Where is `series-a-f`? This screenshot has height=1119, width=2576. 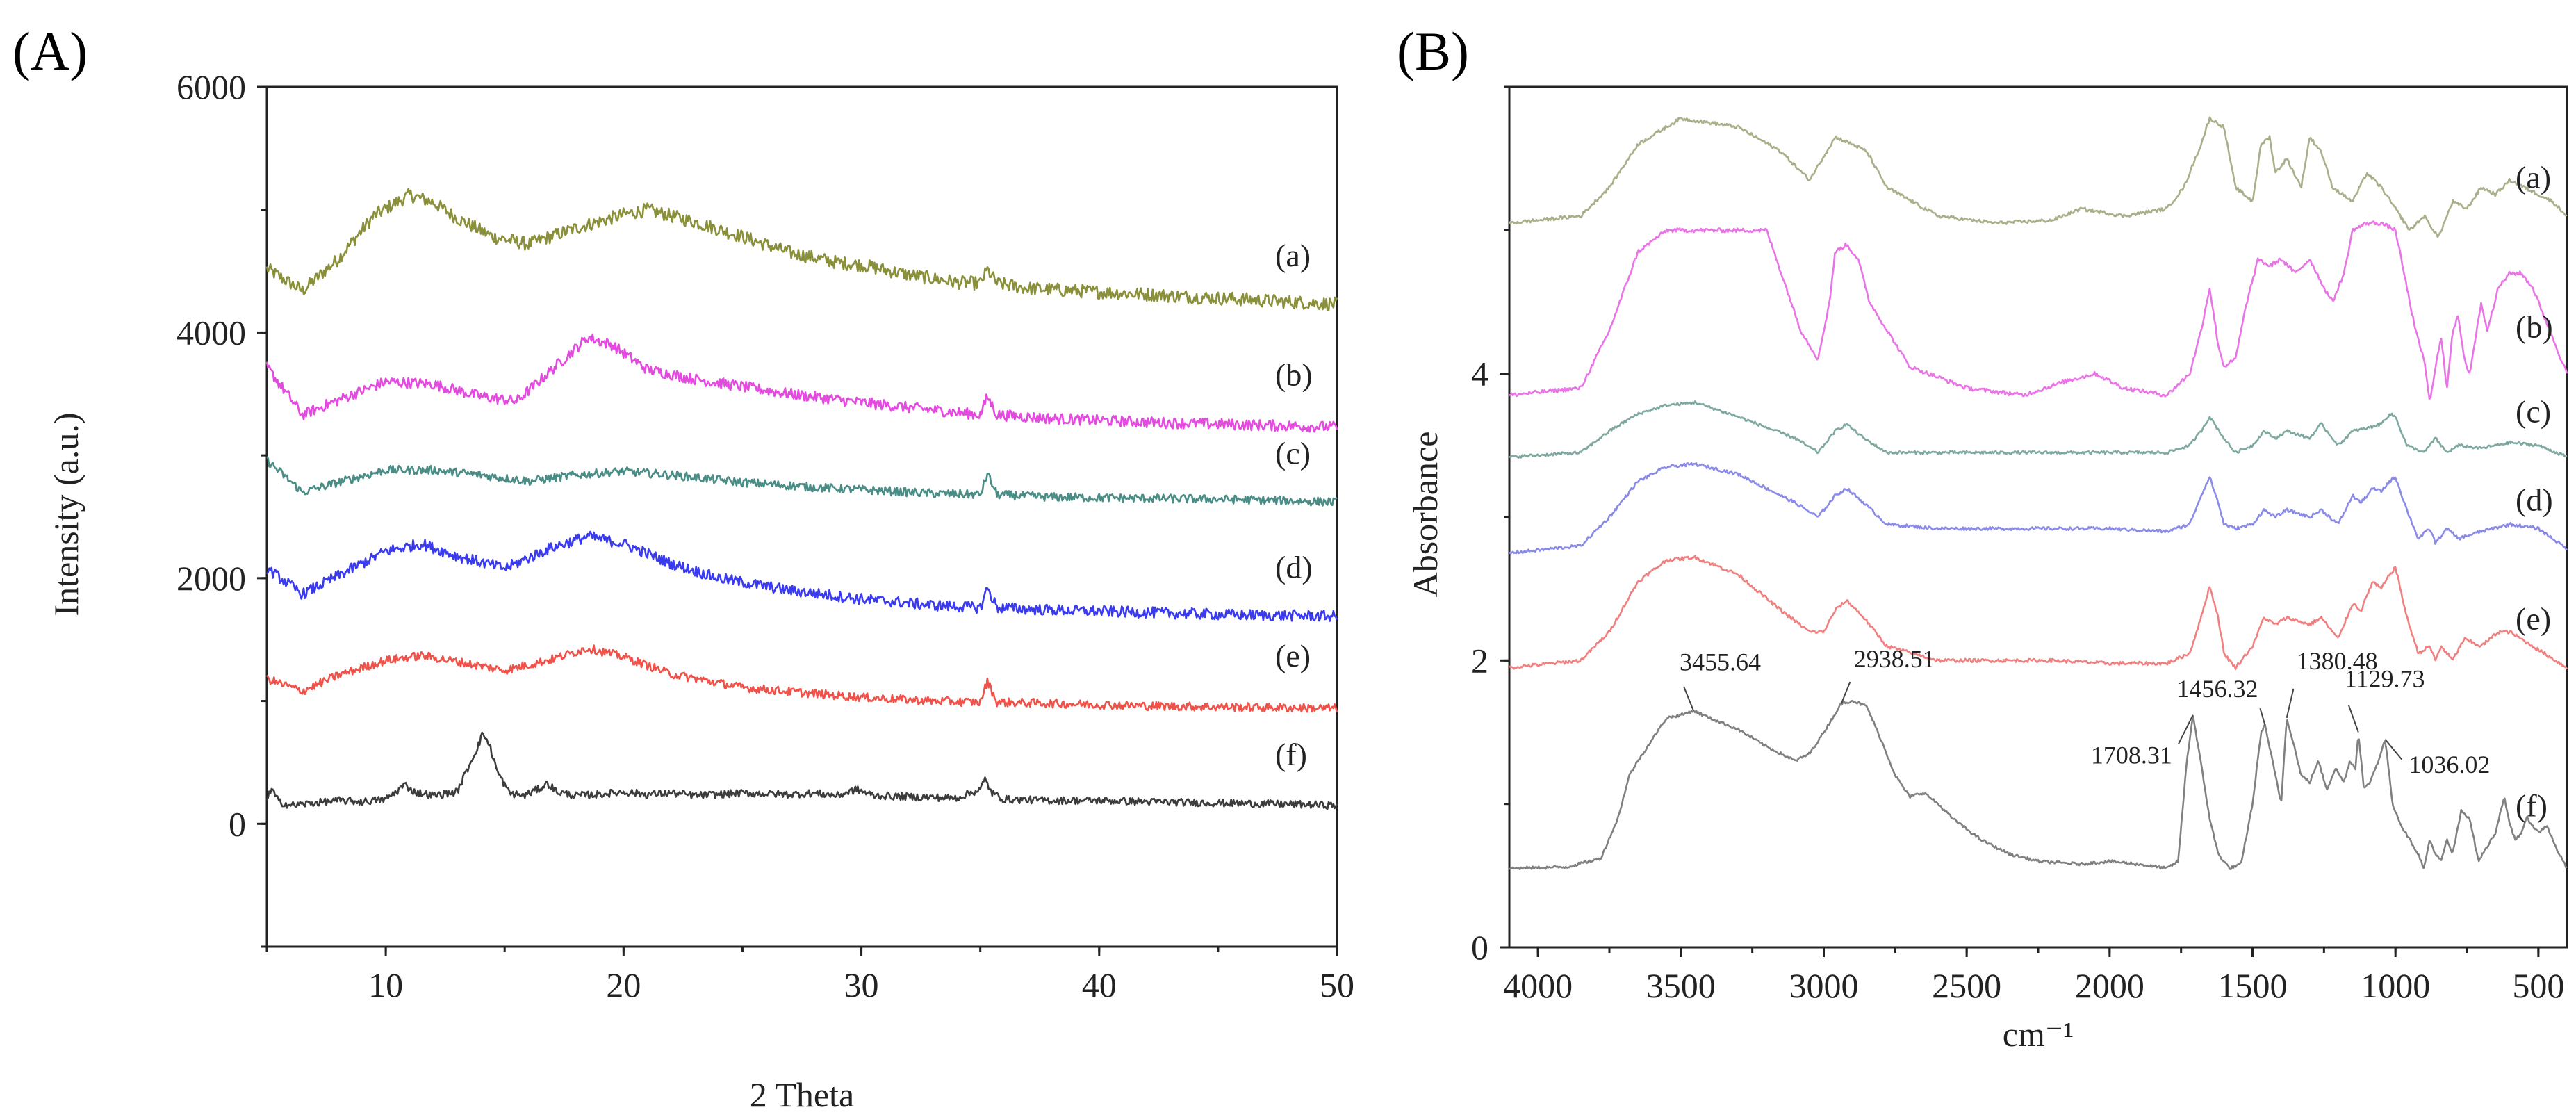
series-a-f is located at coordinates (801, 770).